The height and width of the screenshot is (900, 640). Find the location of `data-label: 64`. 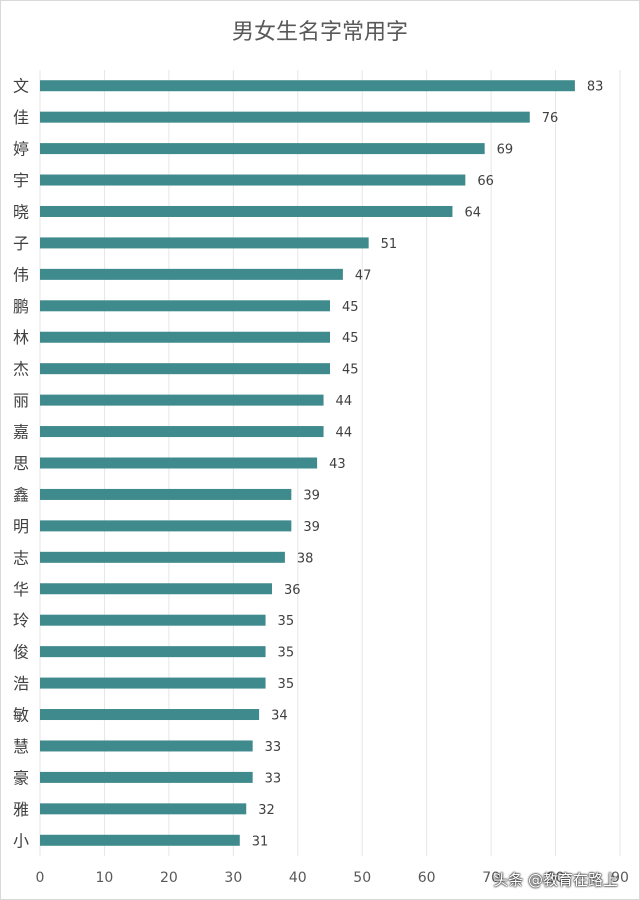

data-label: 64 is located at coordinates (472, 212).